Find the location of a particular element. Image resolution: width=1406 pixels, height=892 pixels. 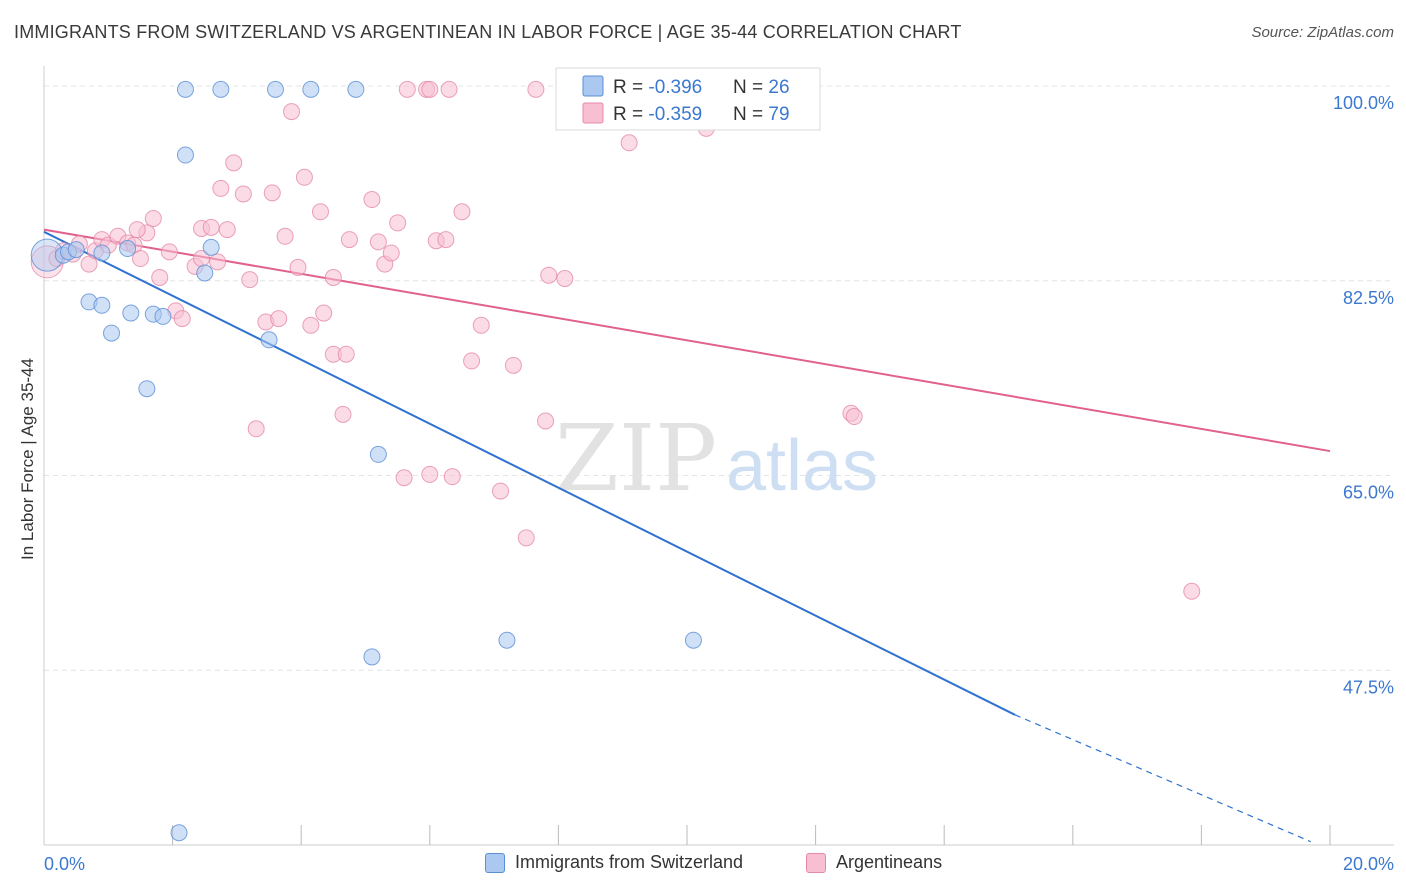

legend-item-switzerland: Immigrants from Switzerland is located at coordinates (614, 862).